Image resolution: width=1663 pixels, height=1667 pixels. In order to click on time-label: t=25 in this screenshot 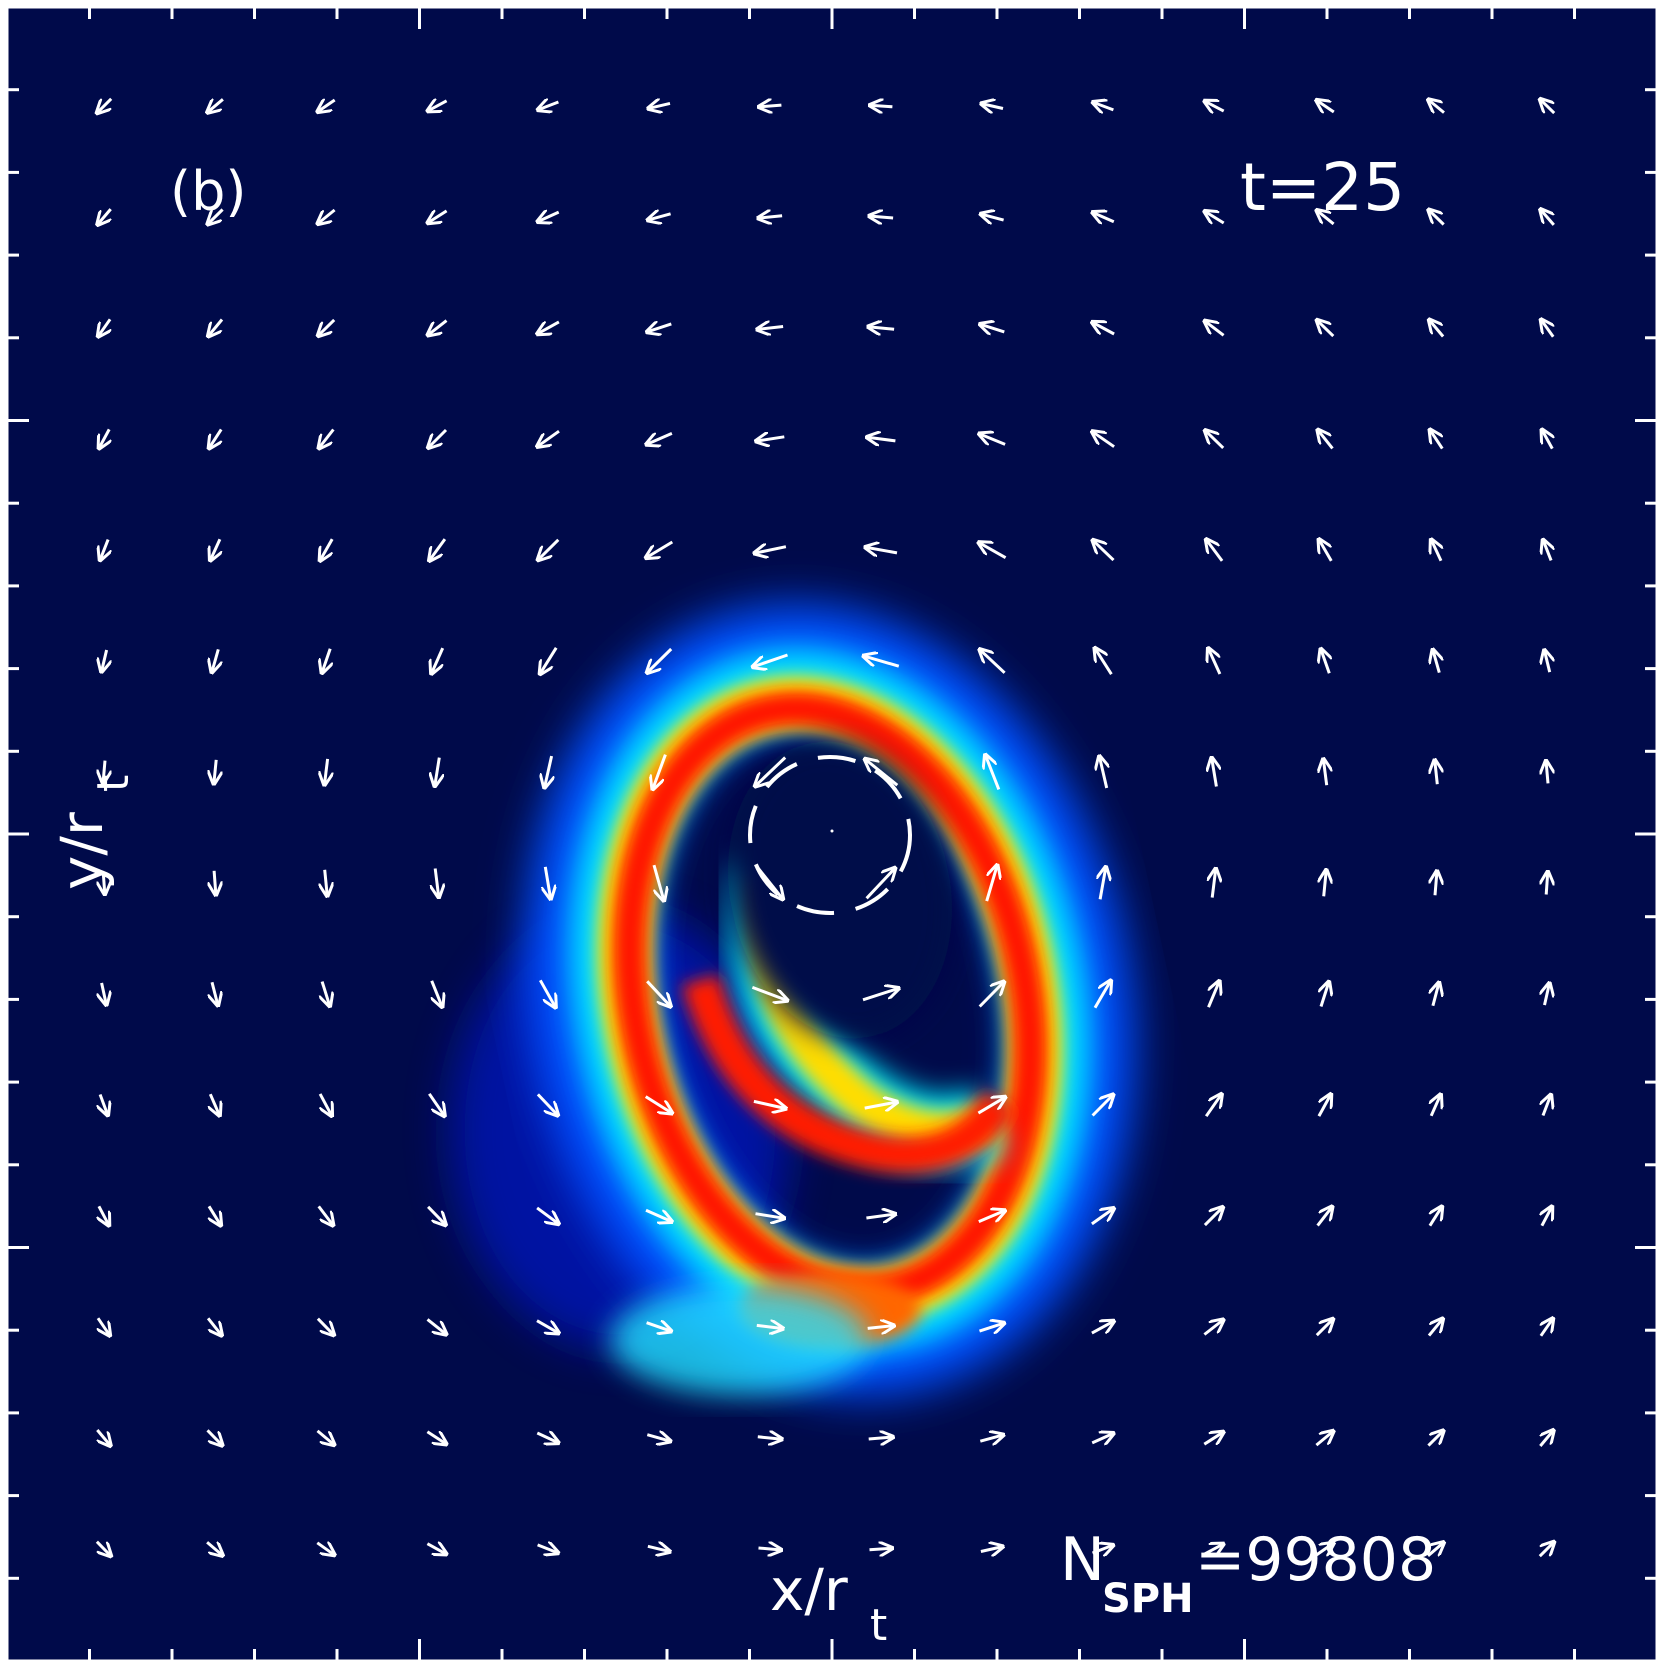, I will do `click(1322, 187)`.